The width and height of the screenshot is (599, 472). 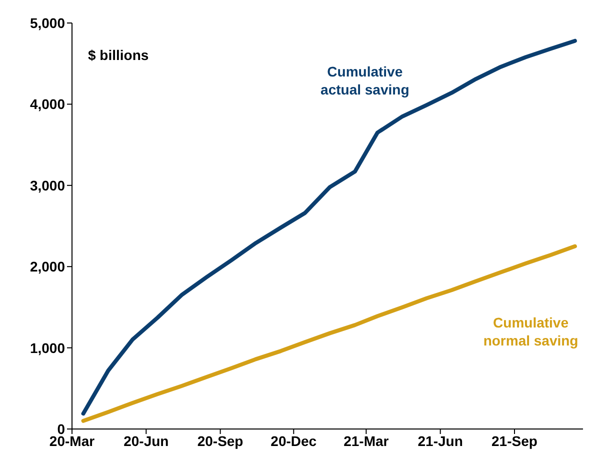 I want to click on x-tick-label: 20-Sep, so click(x=220, y=440).